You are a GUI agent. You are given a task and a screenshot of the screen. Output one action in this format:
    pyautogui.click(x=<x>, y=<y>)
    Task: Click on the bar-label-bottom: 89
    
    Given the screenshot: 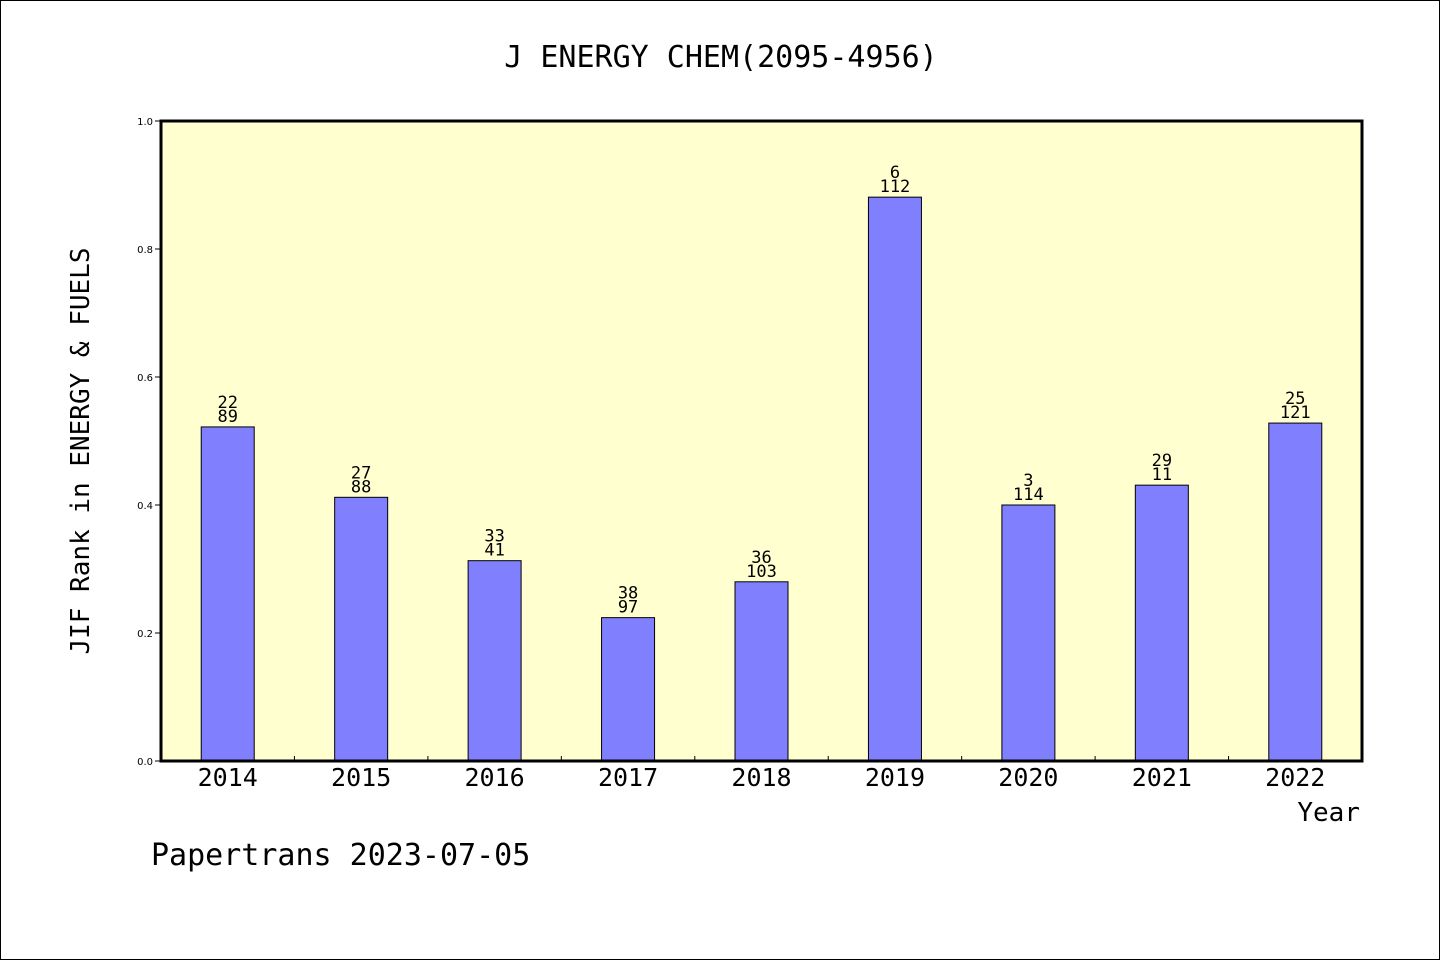 What is the action you would take?
    pyautogui.click(x=227, y=417)
    